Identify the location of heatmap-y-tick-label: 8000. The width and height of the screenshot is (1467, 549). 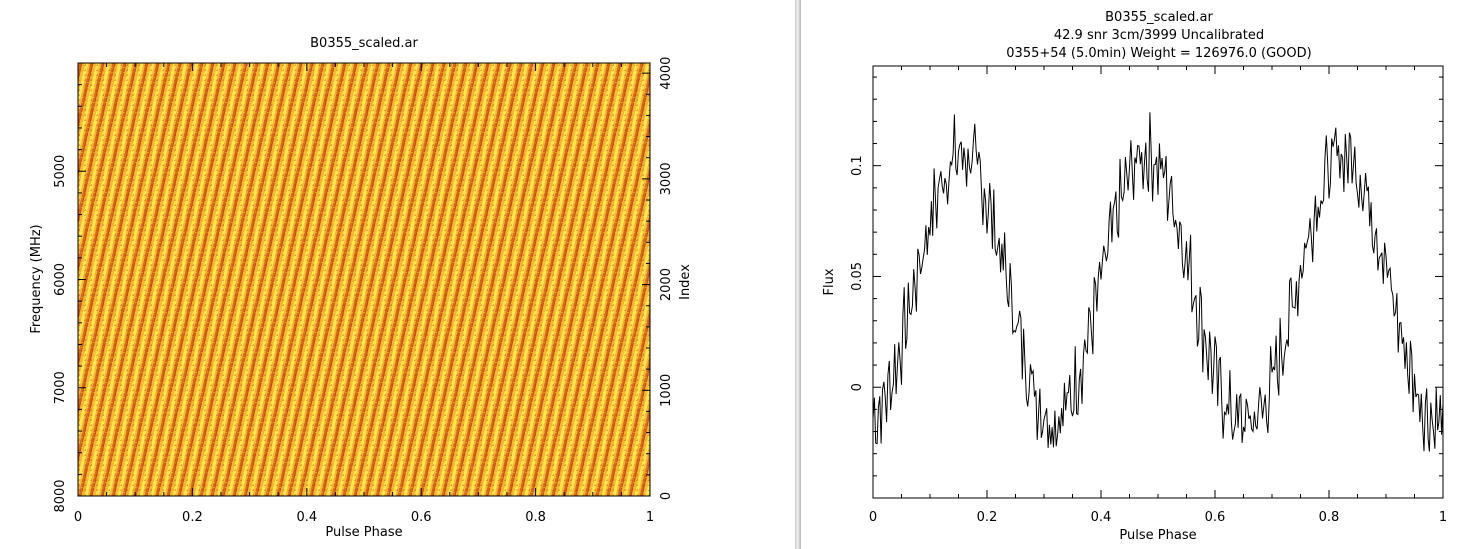
(60, 495).